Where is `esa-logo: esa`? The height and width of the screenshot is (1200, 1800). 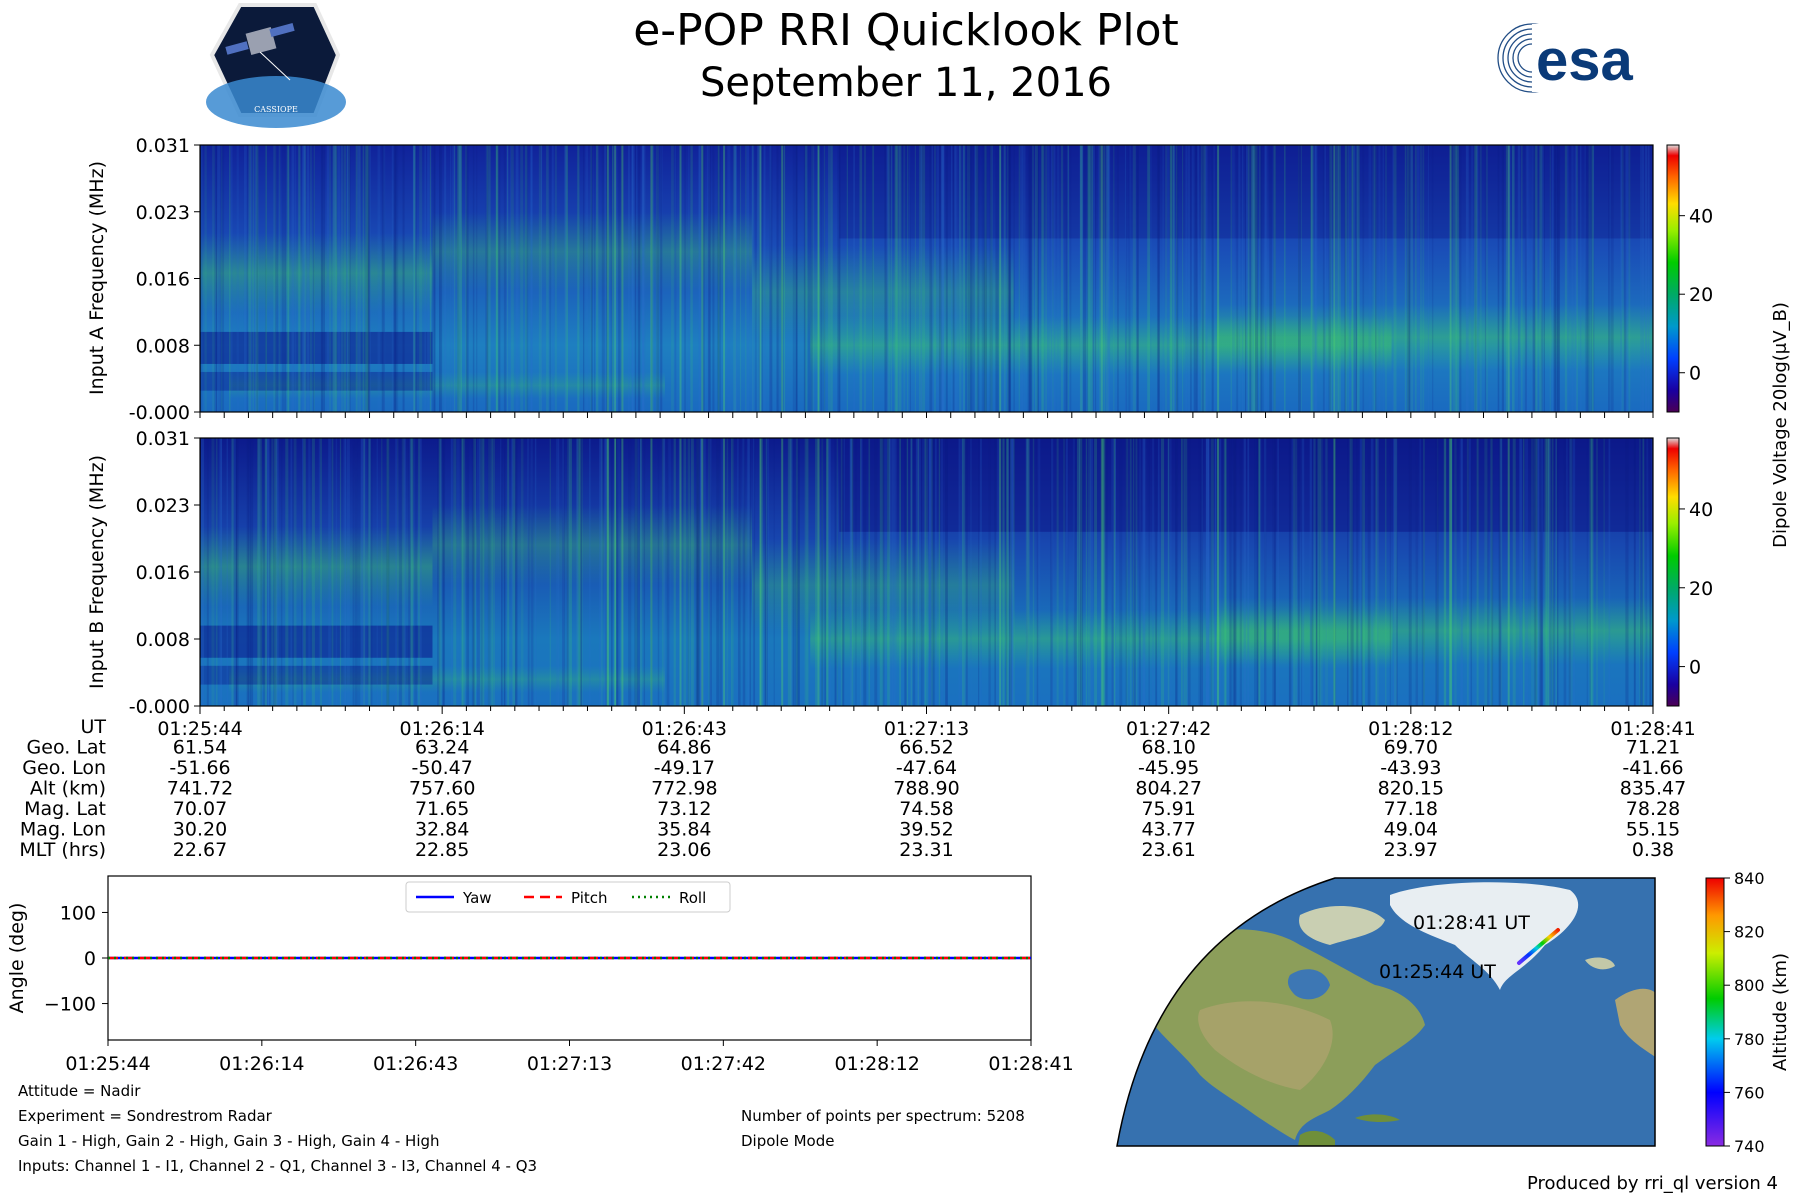 esa-logo: esa is located at coordinates (1565, 58).